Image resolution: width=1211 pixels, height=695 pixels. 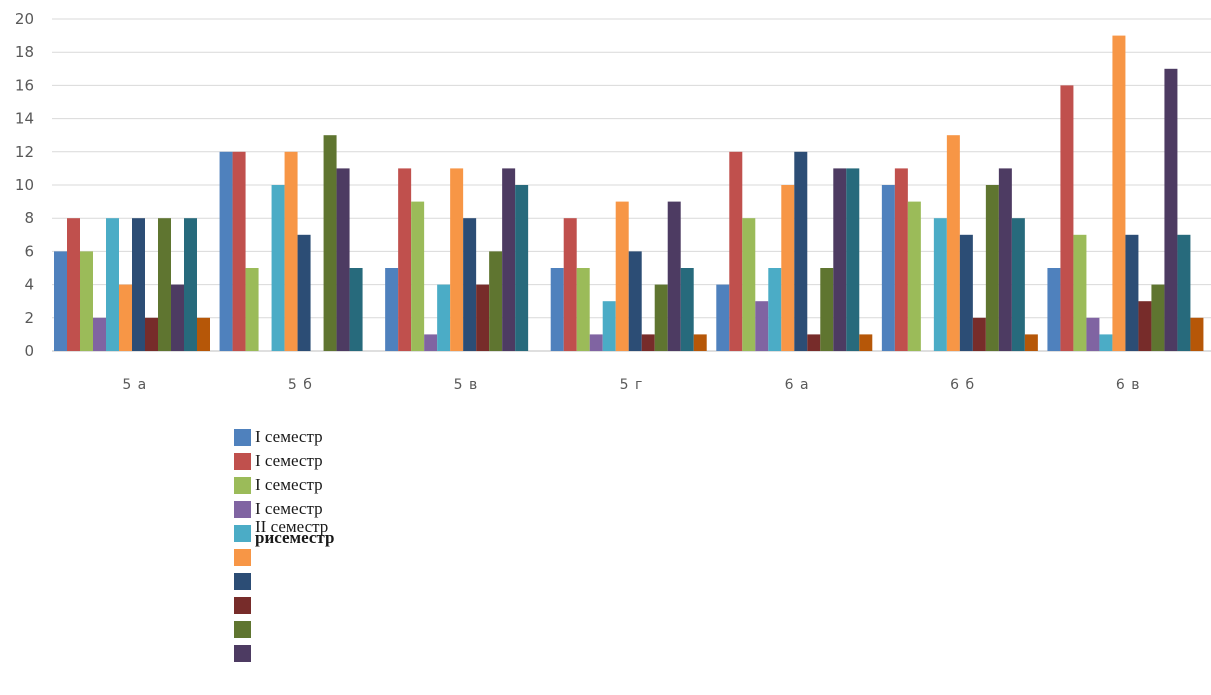 I want to click on x-axis-categories: 5 а 5 б 5 в 5 г 6 а 6 б 6 в, so click(x=630, y=385).